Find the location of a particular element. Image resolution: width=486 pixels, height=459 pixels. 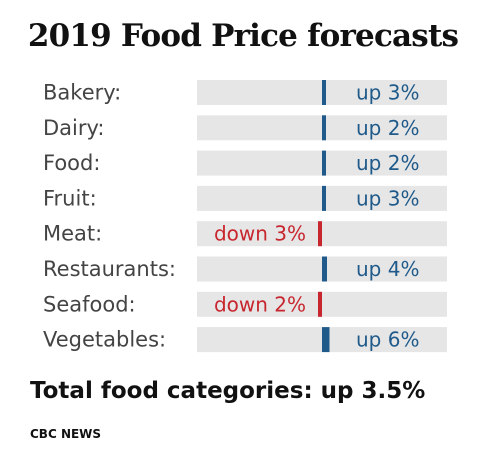

chart-title: 2019 Food Price forecasts is located at coordinates (243, 36).